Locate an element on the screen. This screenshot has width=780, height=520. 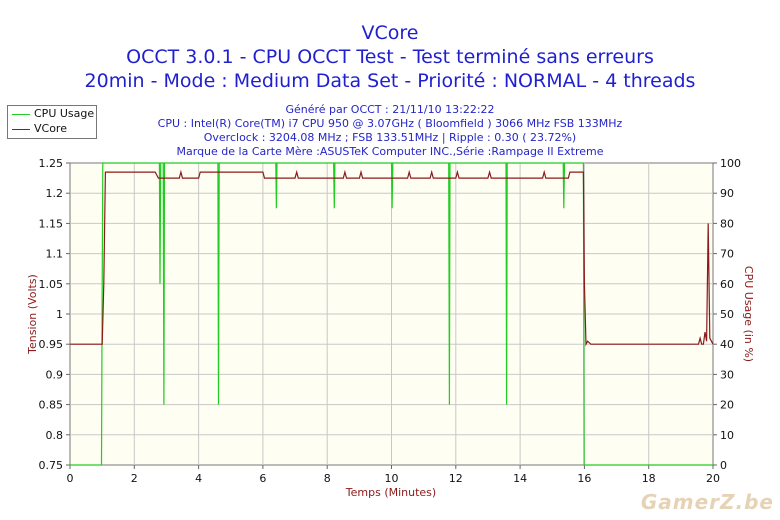
y-left-tick-label: 1.25 is located at coordinates (51, 163).